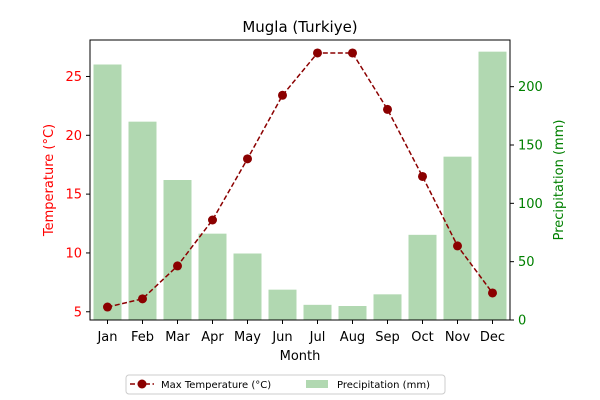  I want to click on temperature-point-sep, so click(387, 109).